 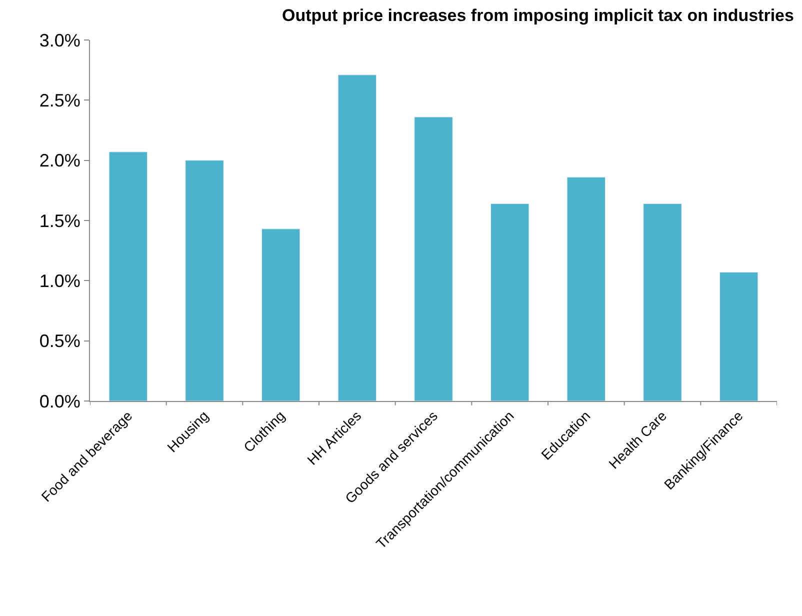 I want to click on y-tick-label: 1.0%, so click(x=59, y=280).